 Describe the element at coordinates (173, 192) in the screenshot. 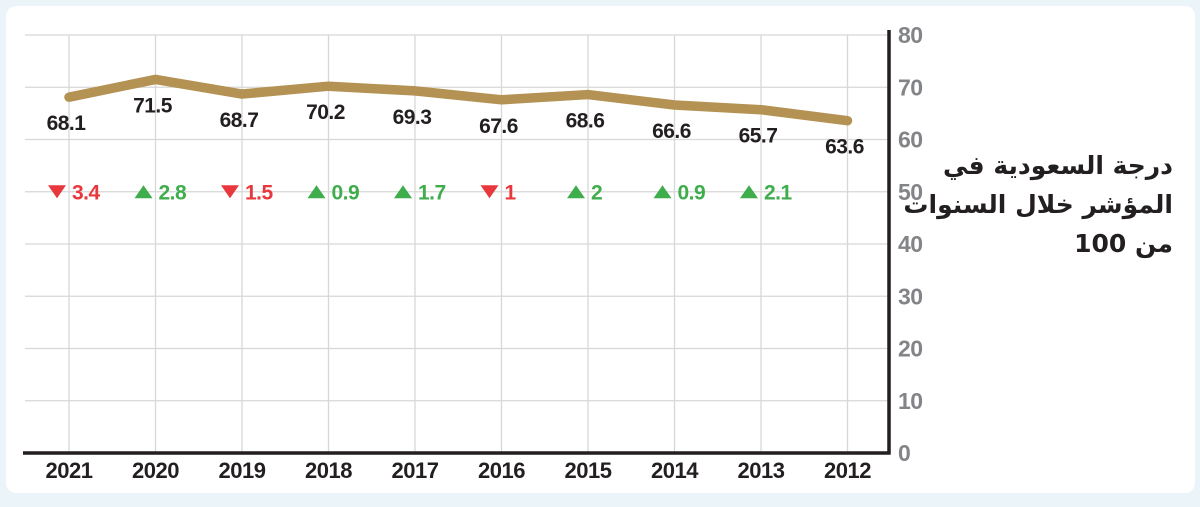

I see `delta-value: 2.8` at that location.